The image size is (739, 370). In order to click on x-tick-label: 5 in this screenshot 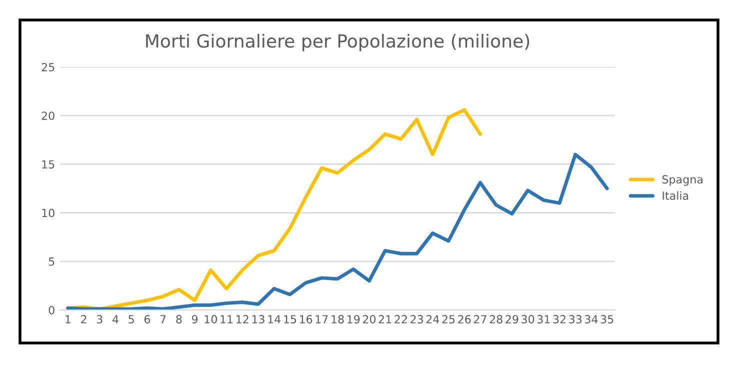, I will do `click(131, 319)`.